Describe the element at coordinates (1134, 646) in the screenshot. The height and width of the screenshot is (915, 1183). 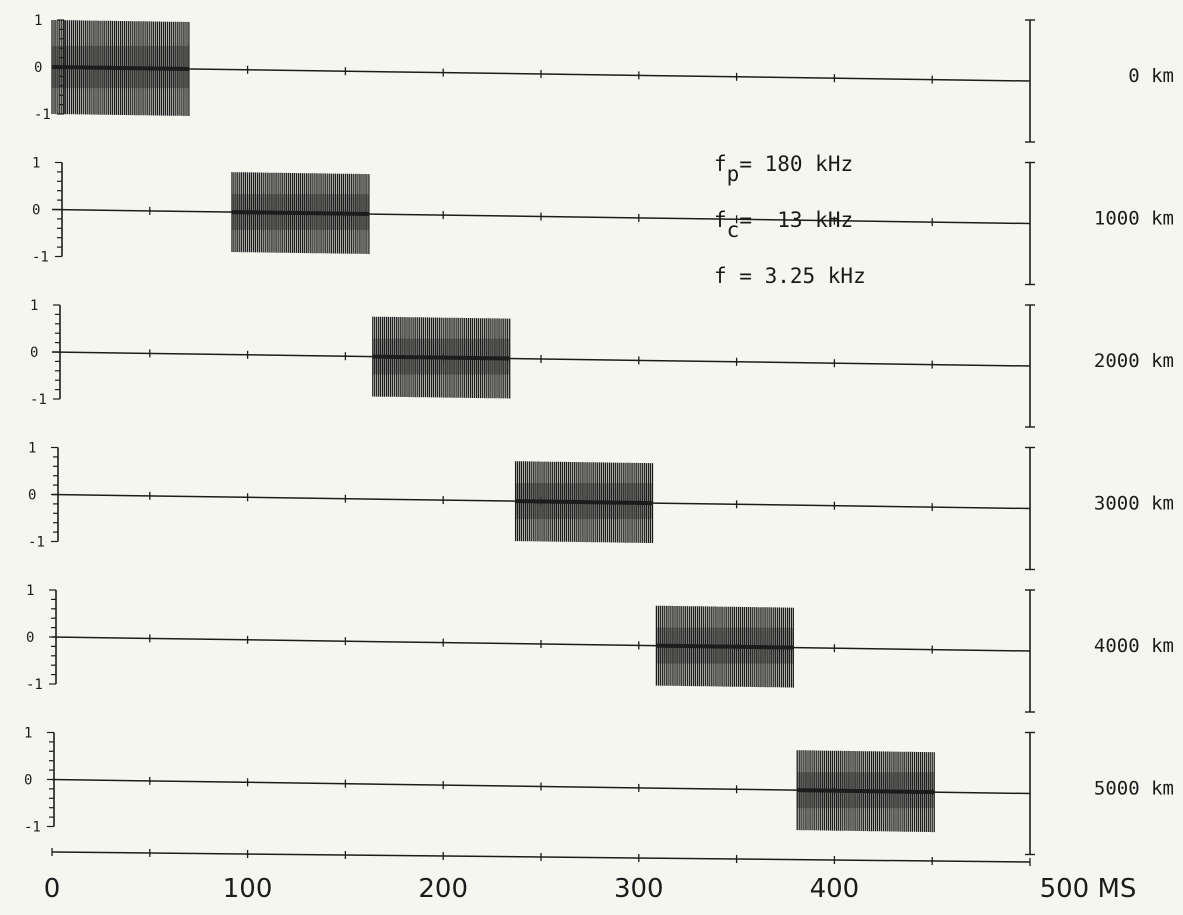
I see `distance-label: 4000 km` at that location.